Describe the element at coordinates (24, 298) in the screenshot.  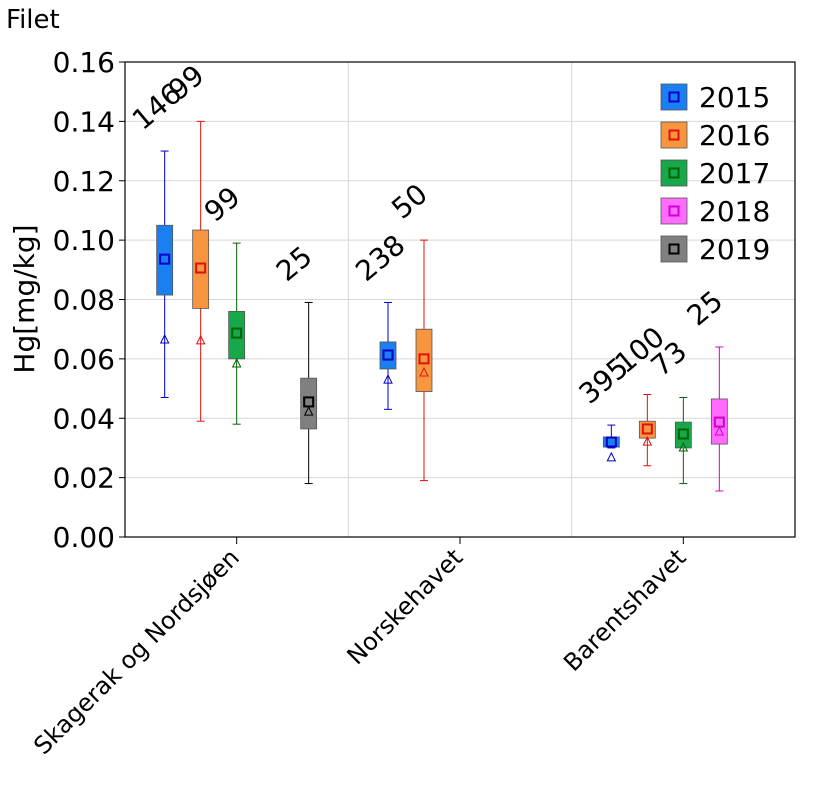
I see `y-axis-label: Hg[mg/kg]` at that location.